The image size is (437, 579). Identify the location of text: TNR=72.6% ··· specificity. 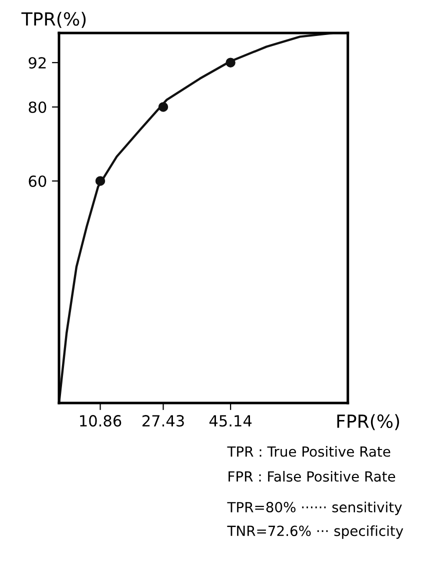
(315, 532).